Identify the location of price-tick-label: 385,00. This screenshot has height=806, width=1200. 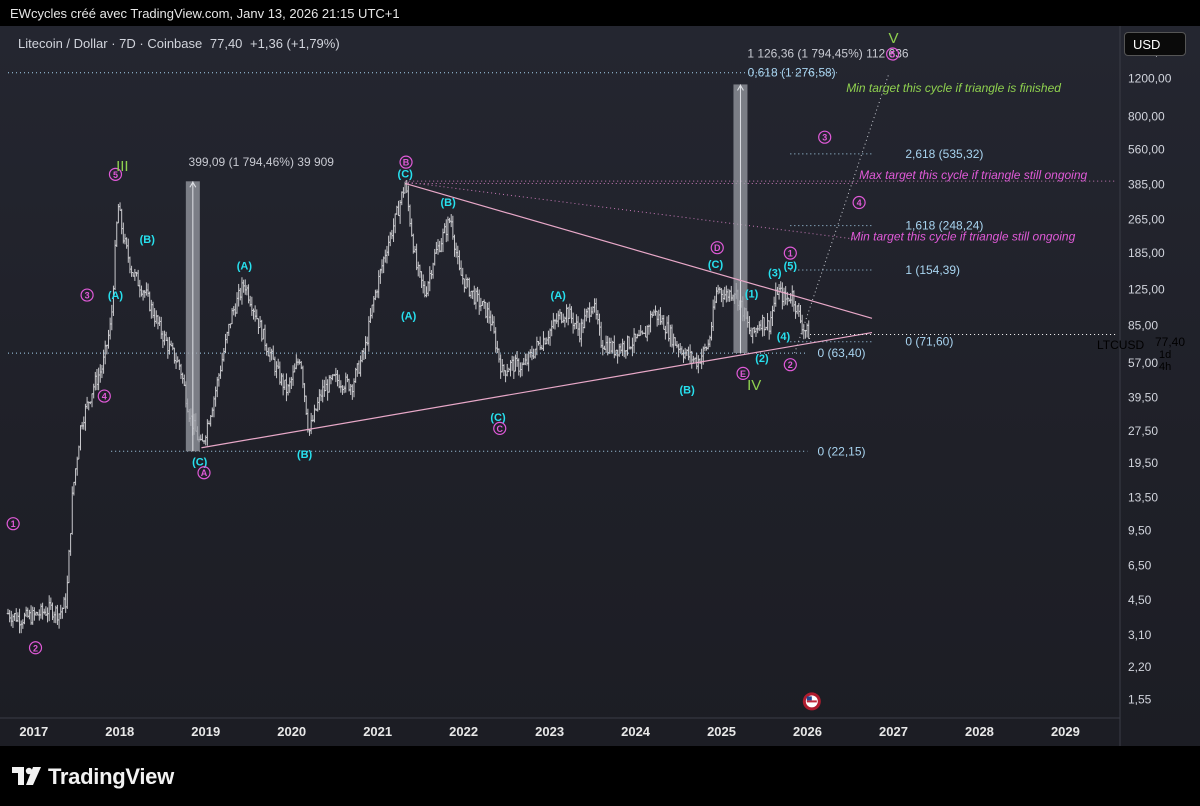
(1146, 185).